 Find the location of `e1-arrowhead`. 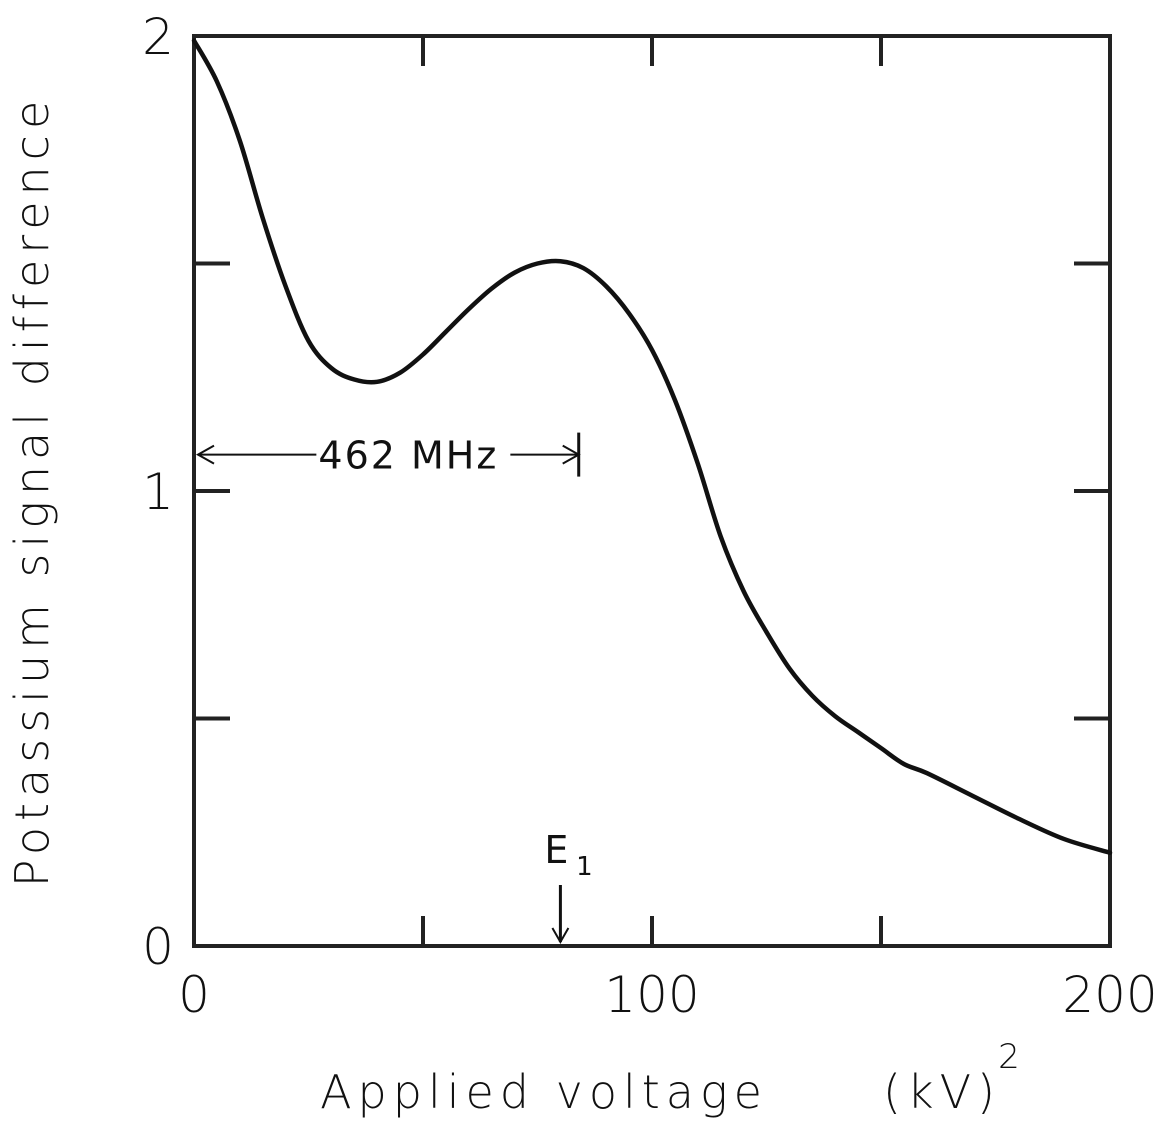

e1-arrowhead is located at coordinates (560, 936).